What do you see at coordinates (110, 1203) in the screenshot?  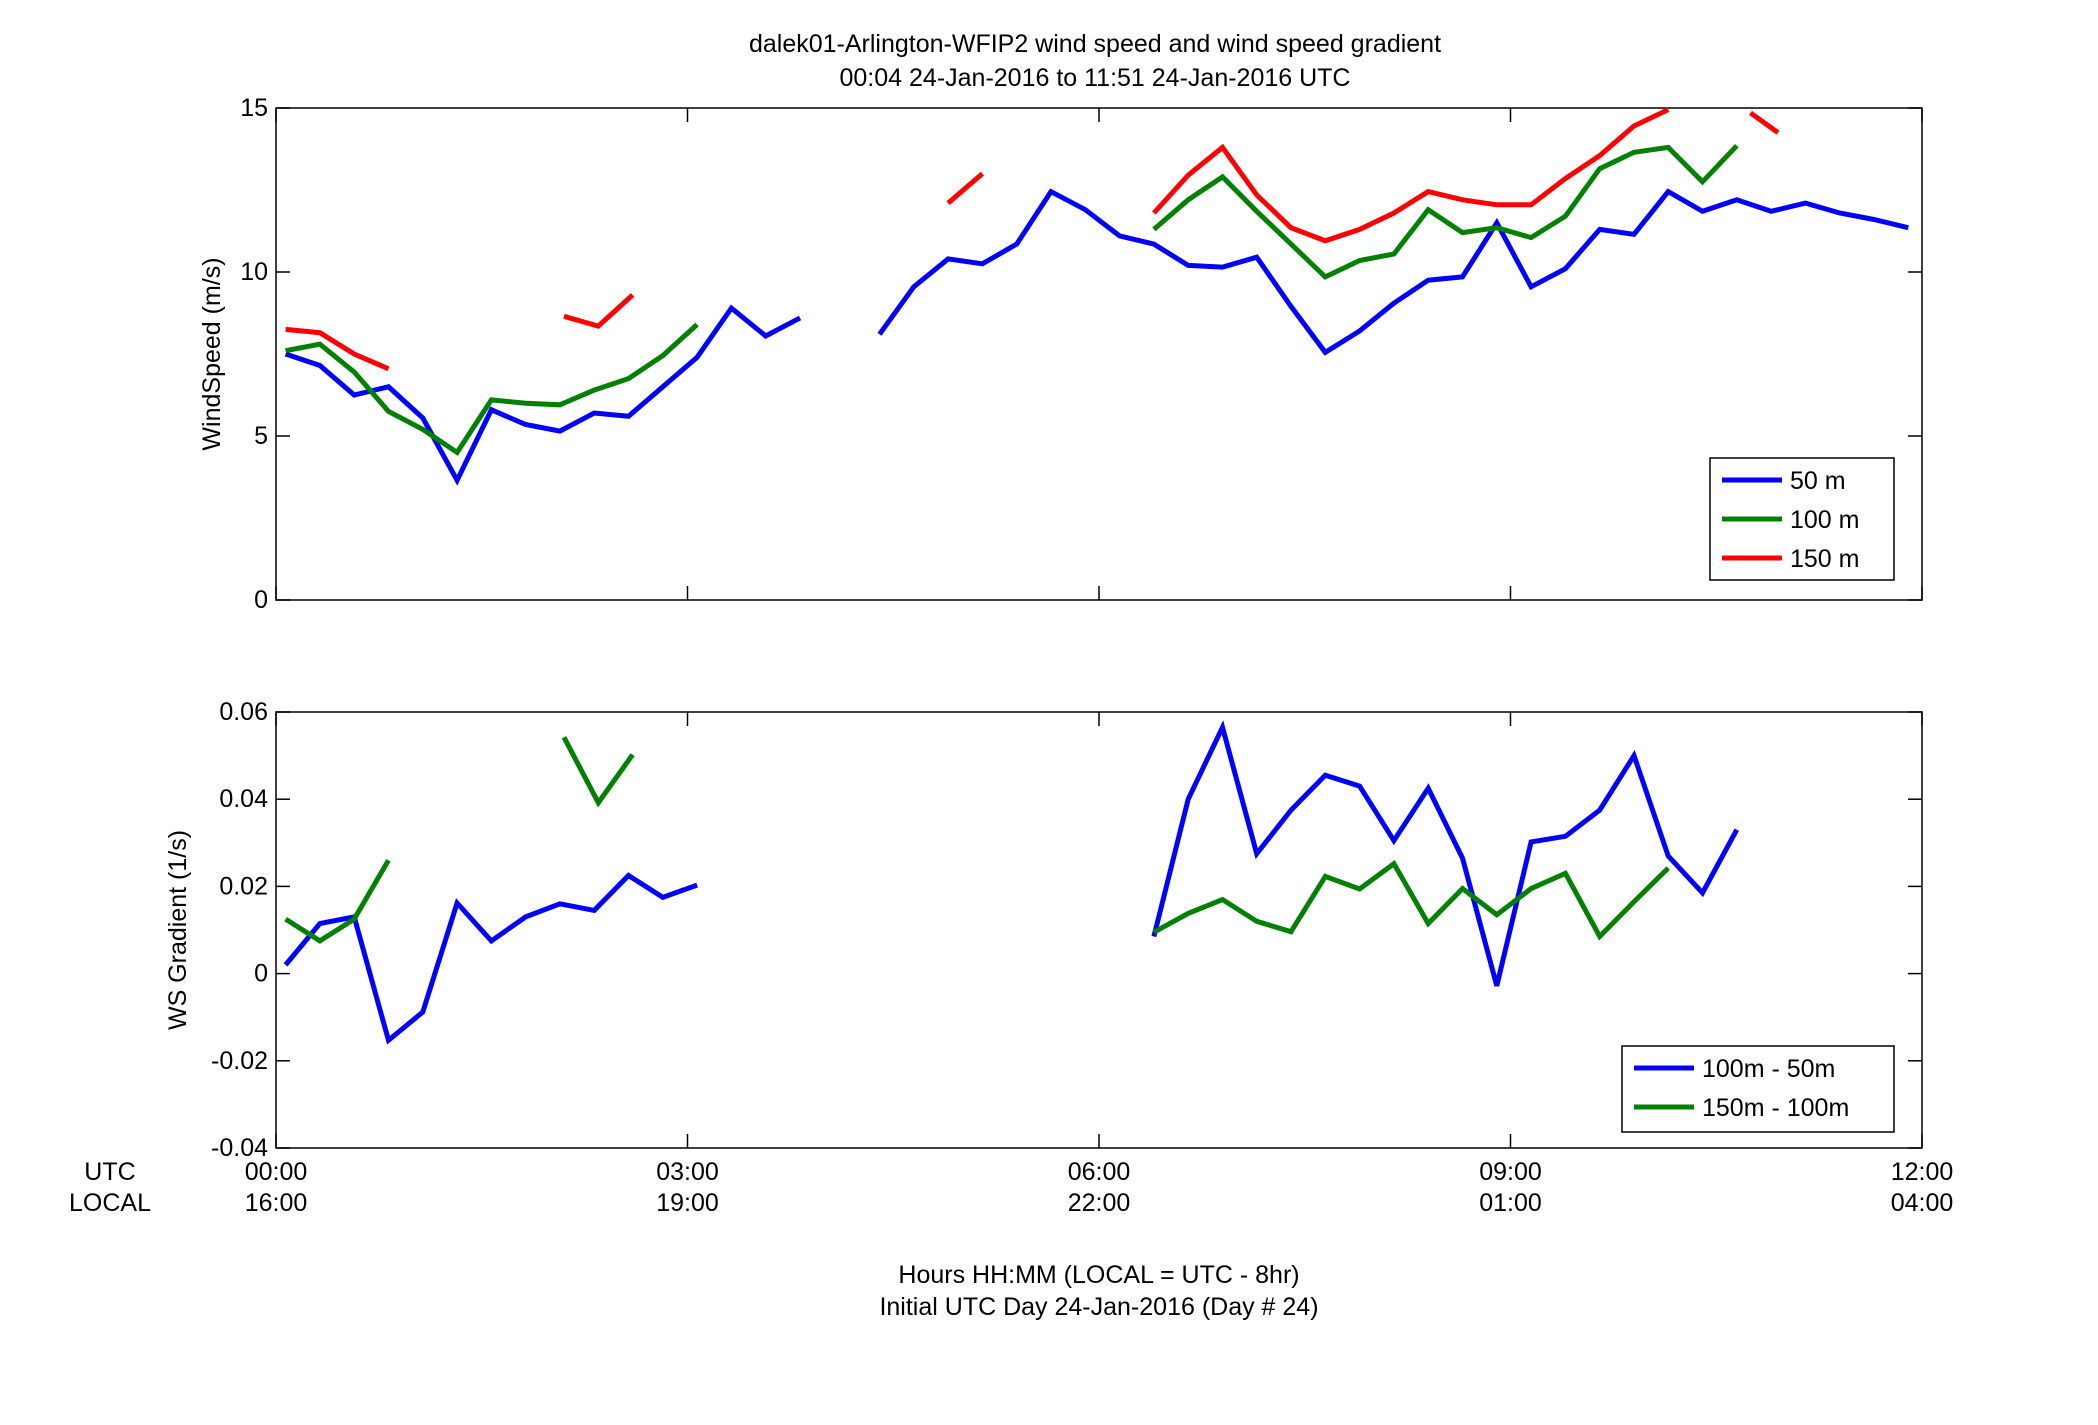 I see `local-row-label: LOCAL` at bounding box center [110, 1203].